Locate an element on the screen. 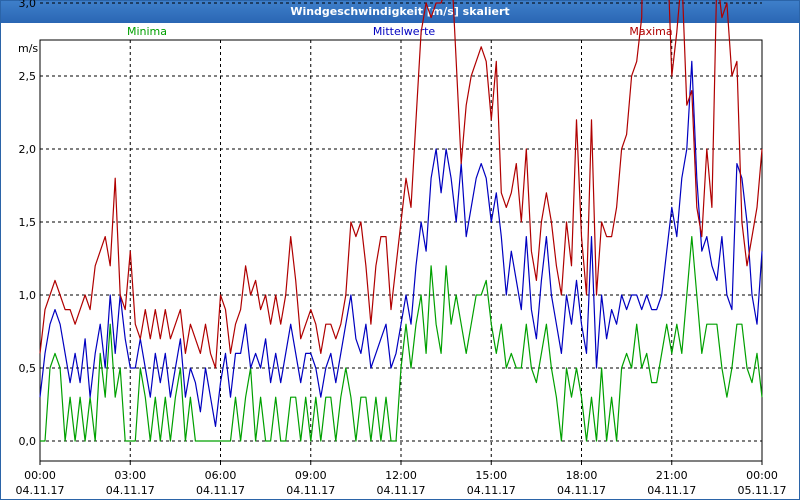 Image resolution: width=800 pixels, height=500 pixels. legend-maxima: Maxima is located at coordinates (650, 31).